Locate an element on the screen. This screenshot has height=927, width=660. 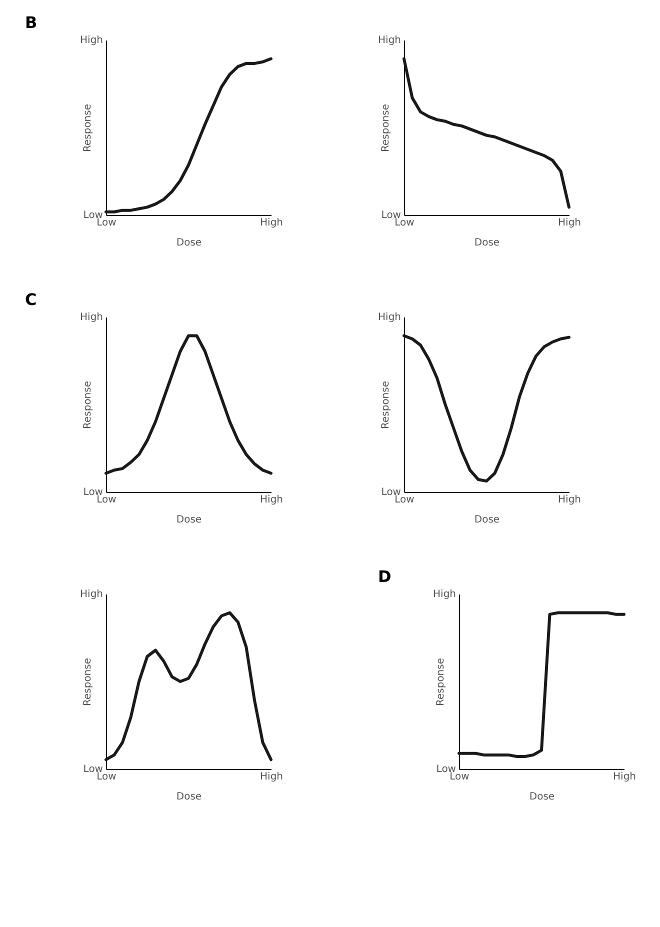
chart-title: C is located at coordinates (31, 299).